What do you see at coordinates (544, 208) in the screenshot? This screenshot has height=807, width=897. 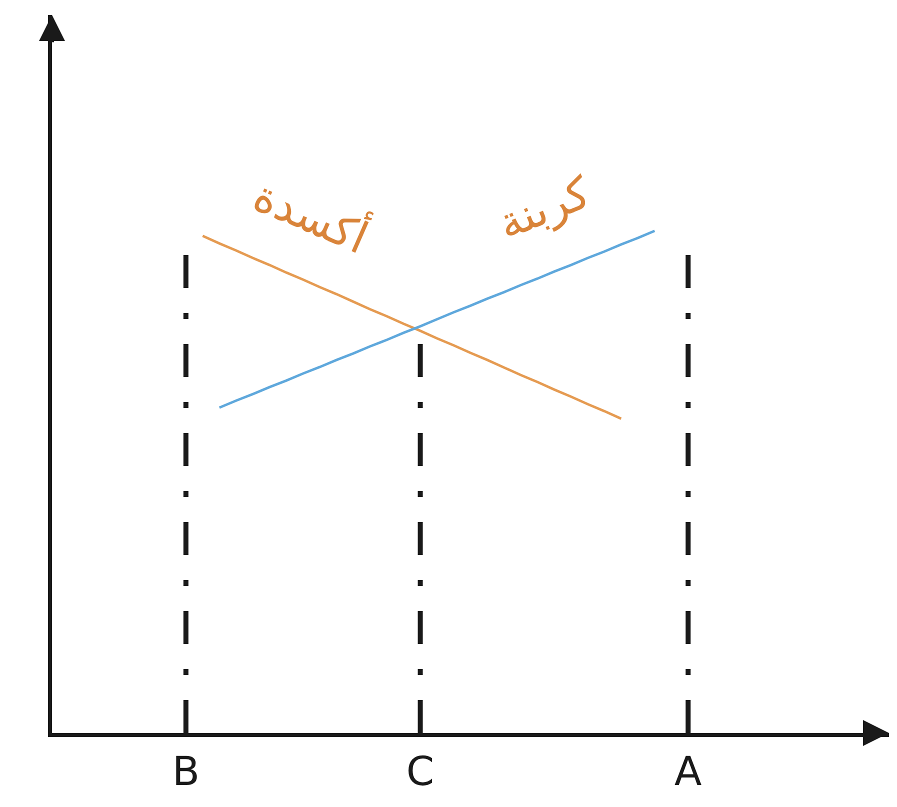 I see `text: كربنة` at bounding box center [544, 208].